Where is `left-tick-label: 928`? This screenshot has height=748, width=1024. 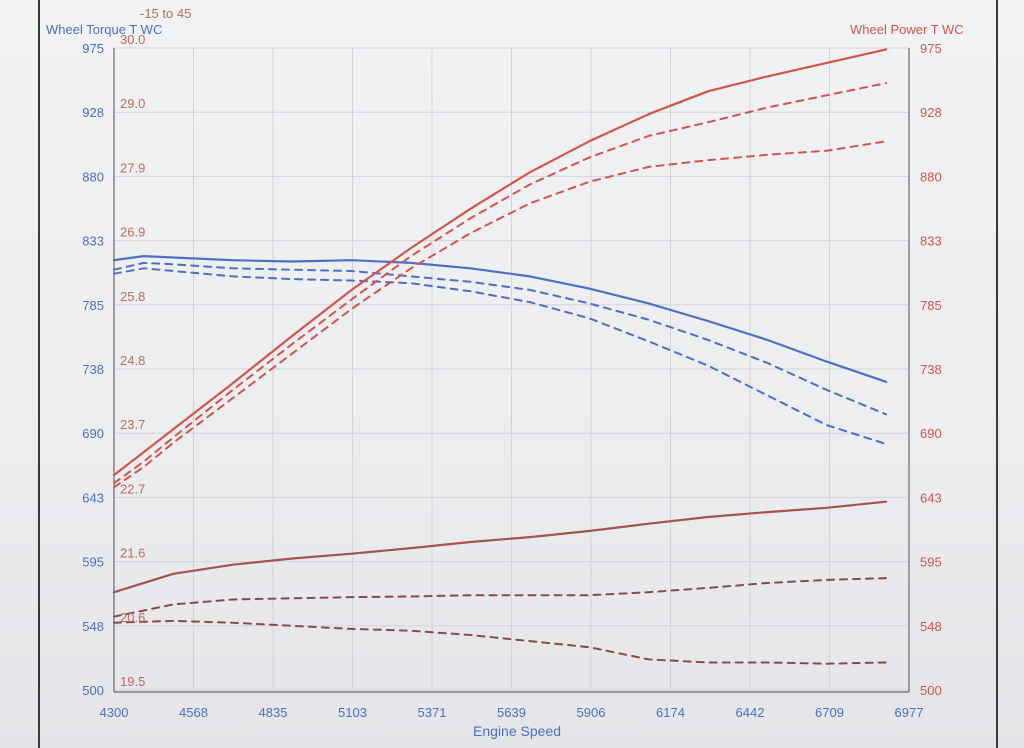 left-tick-label: 928 is located at coordinates (93, 112).